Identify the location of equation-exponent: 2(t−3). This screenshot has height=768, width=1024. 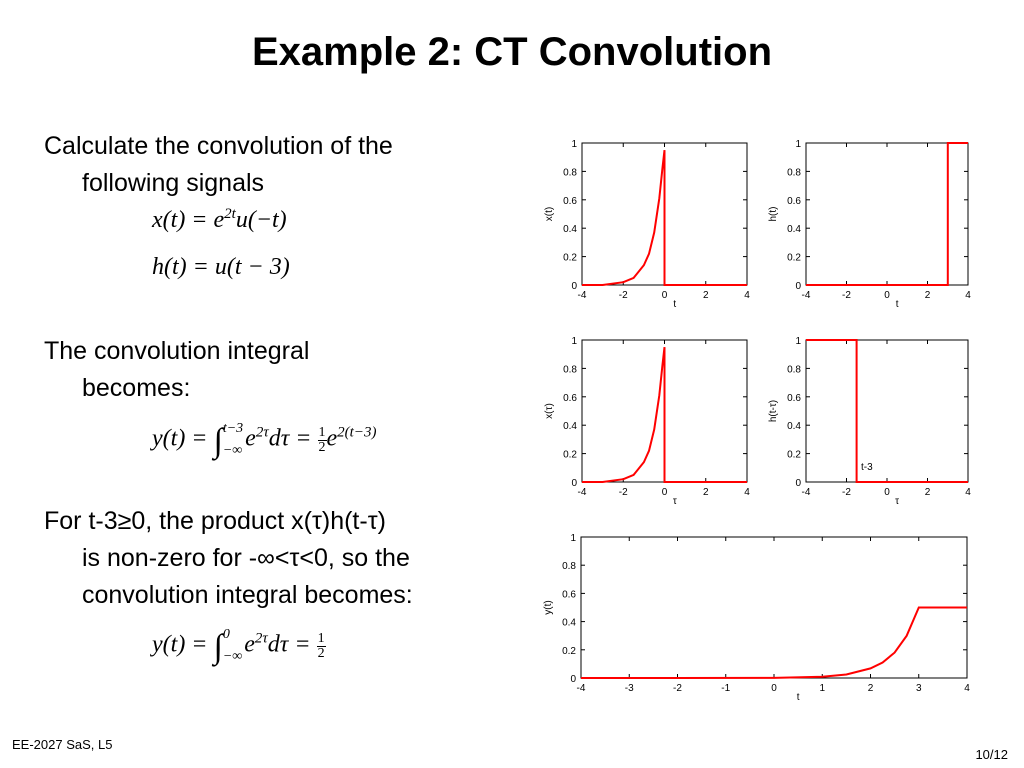
(357, 432).